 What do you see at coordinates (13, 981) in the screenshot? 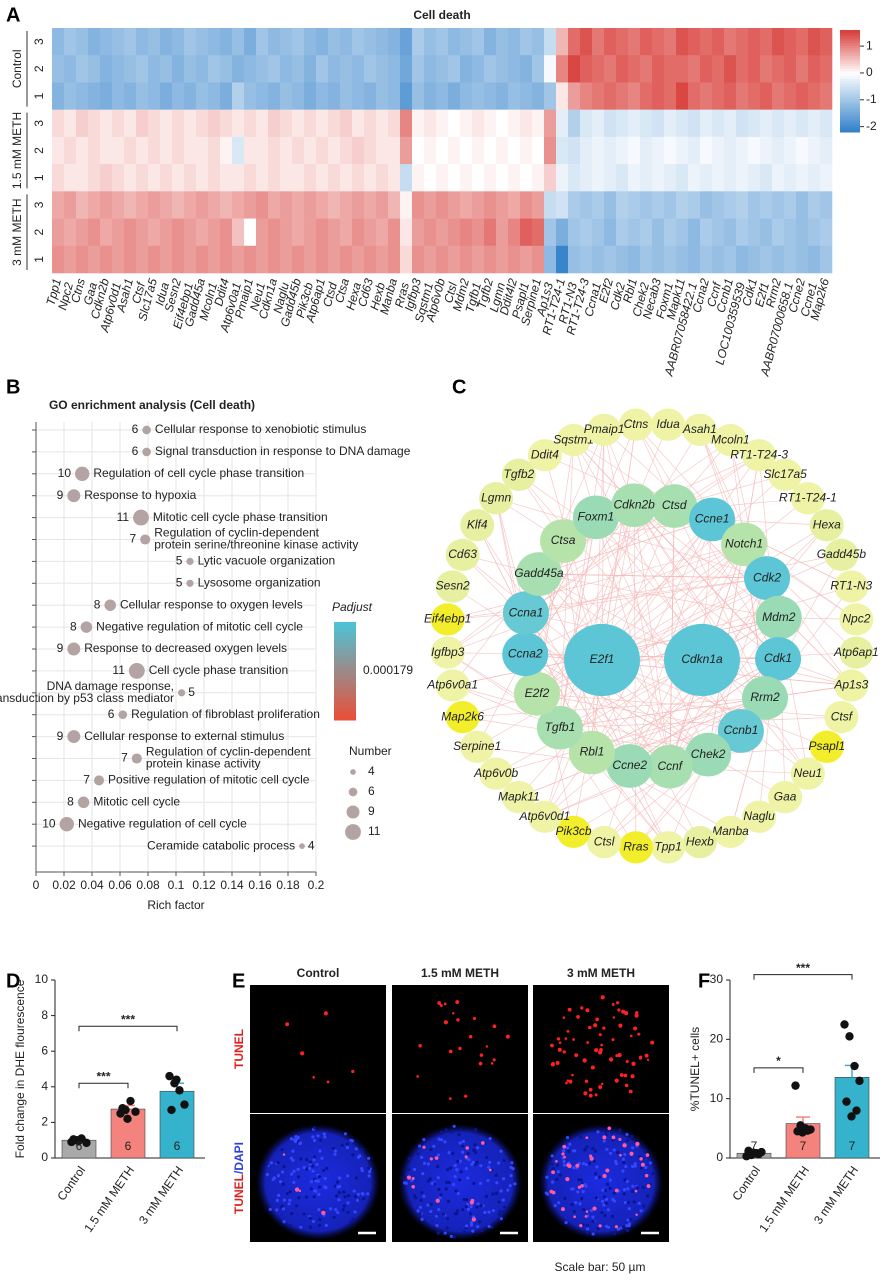
I see `panel-letter: D` at bounding box center [13, 981].